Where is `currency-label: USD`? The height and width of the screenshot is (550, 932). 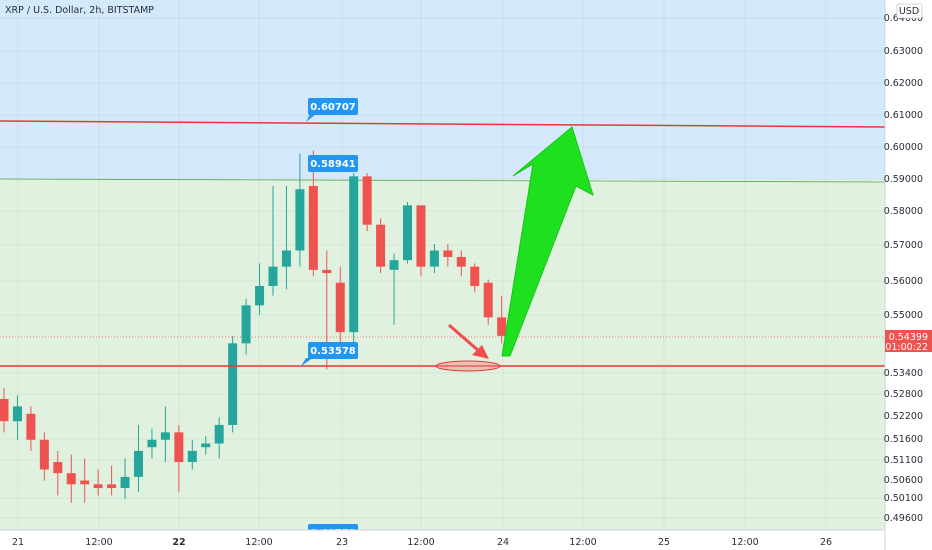
currency-label: USD is located at coordinates (909, 11).